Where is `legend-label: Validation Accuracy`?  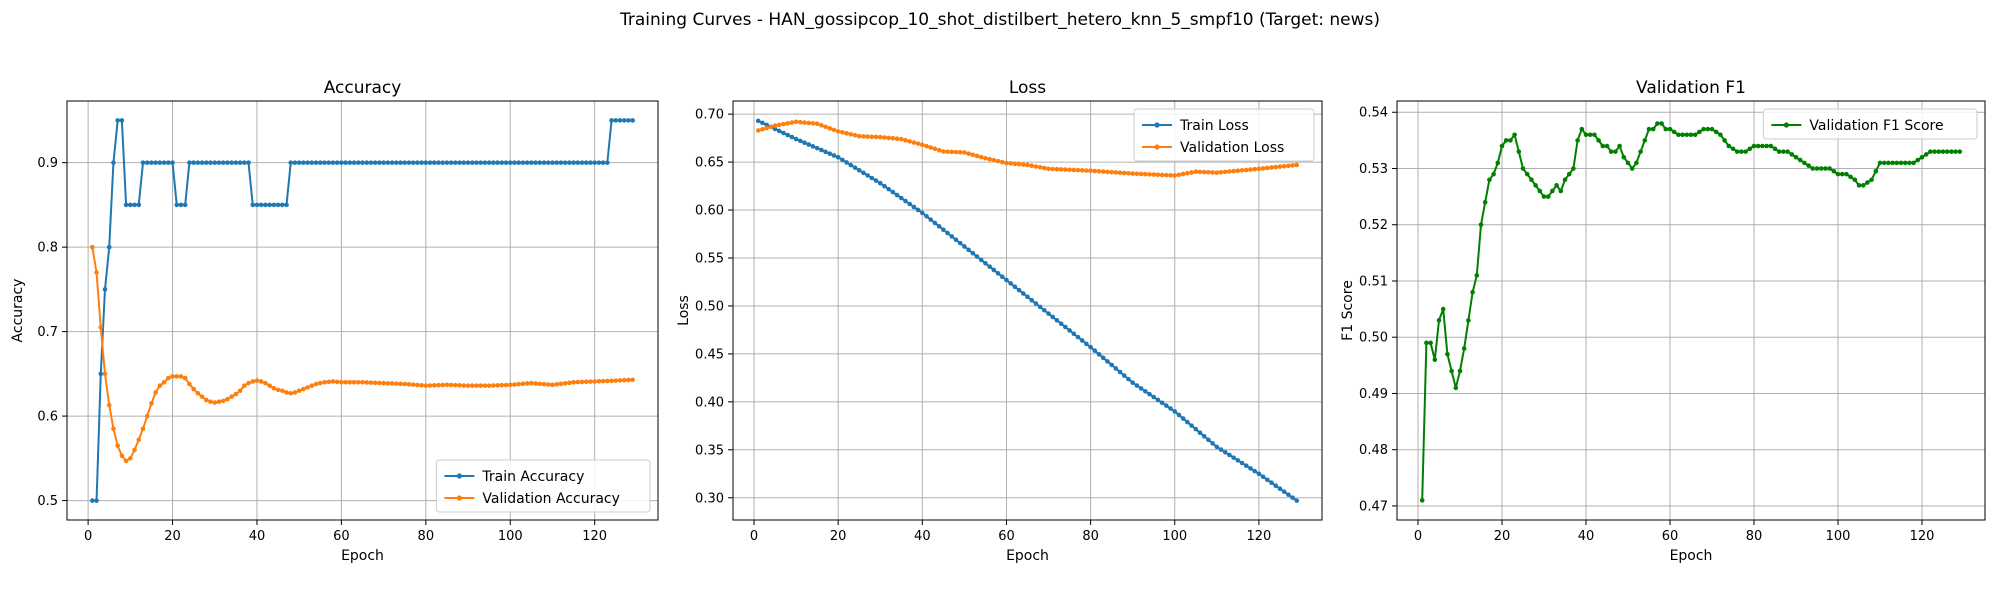
legend-label: Validation Accuracy is located at coordinates (551, 499).